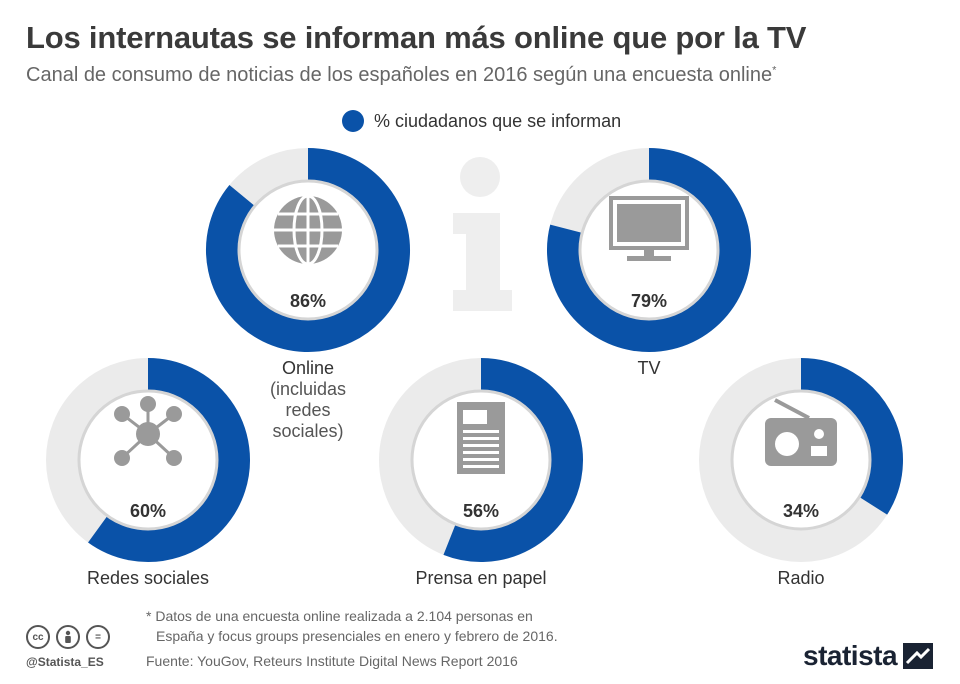  I want to click on tv-icon-stand, so click(649, 258).